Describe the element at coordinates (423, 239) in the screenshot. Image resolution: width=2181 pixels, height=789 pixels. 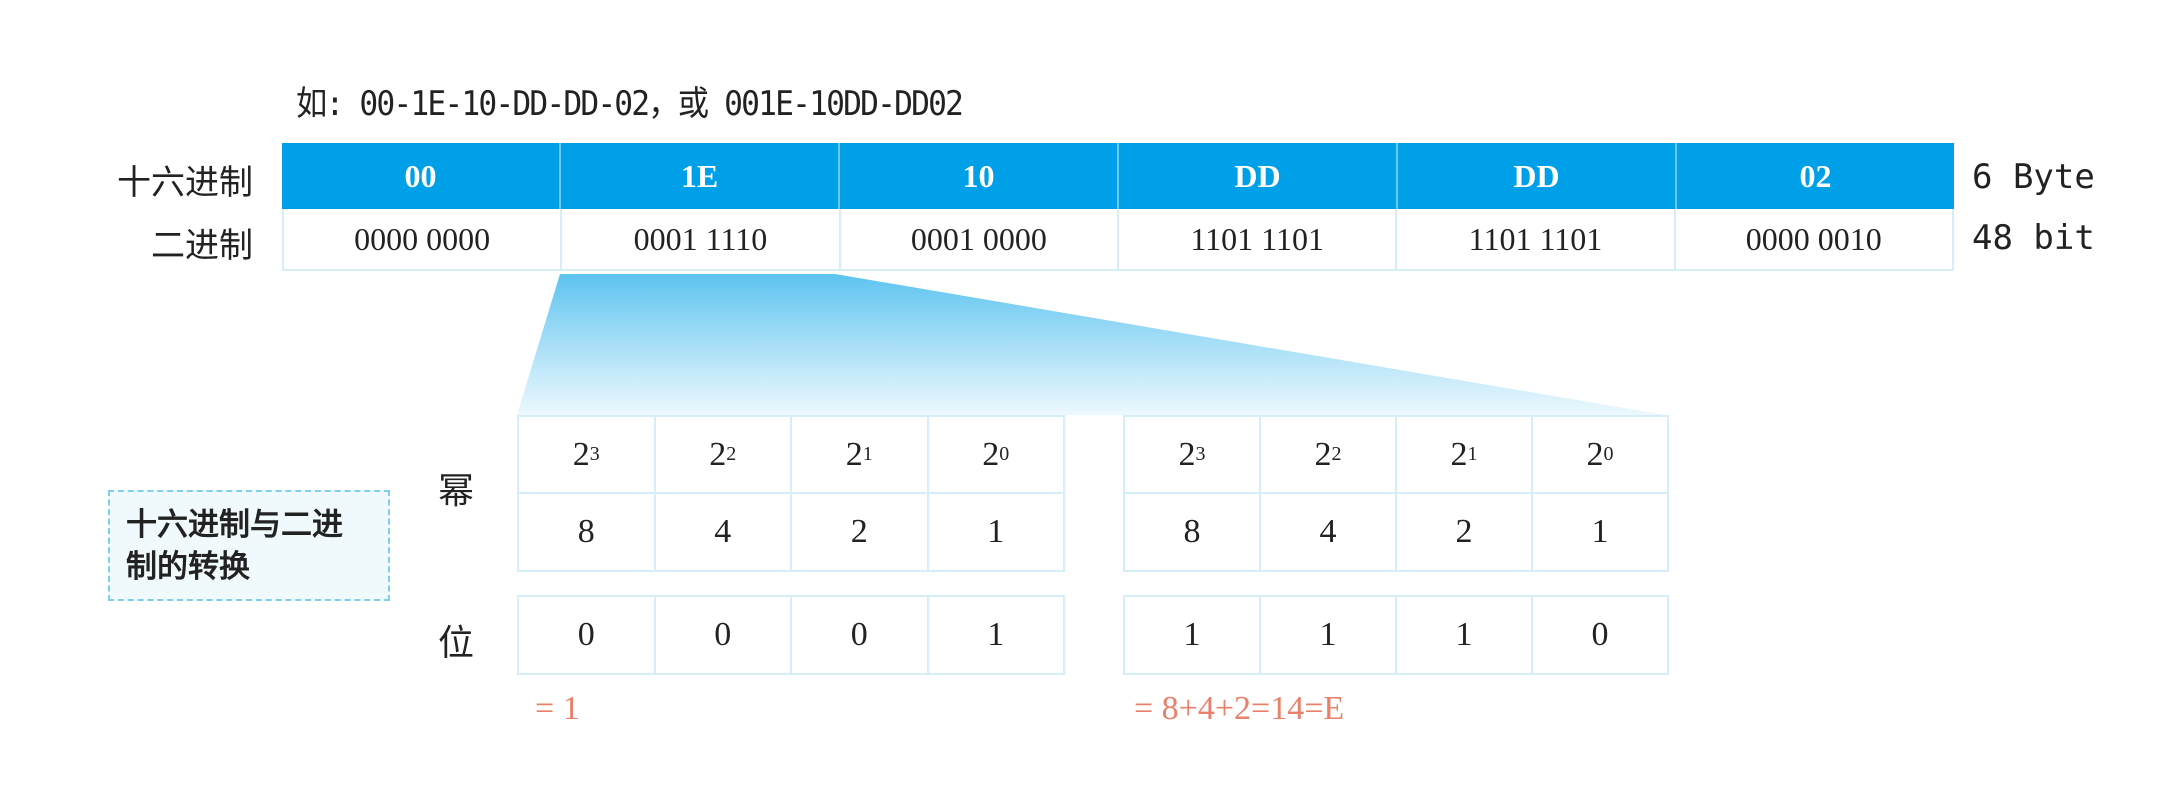
I see `binary-cell: 0000 0000` at that location.